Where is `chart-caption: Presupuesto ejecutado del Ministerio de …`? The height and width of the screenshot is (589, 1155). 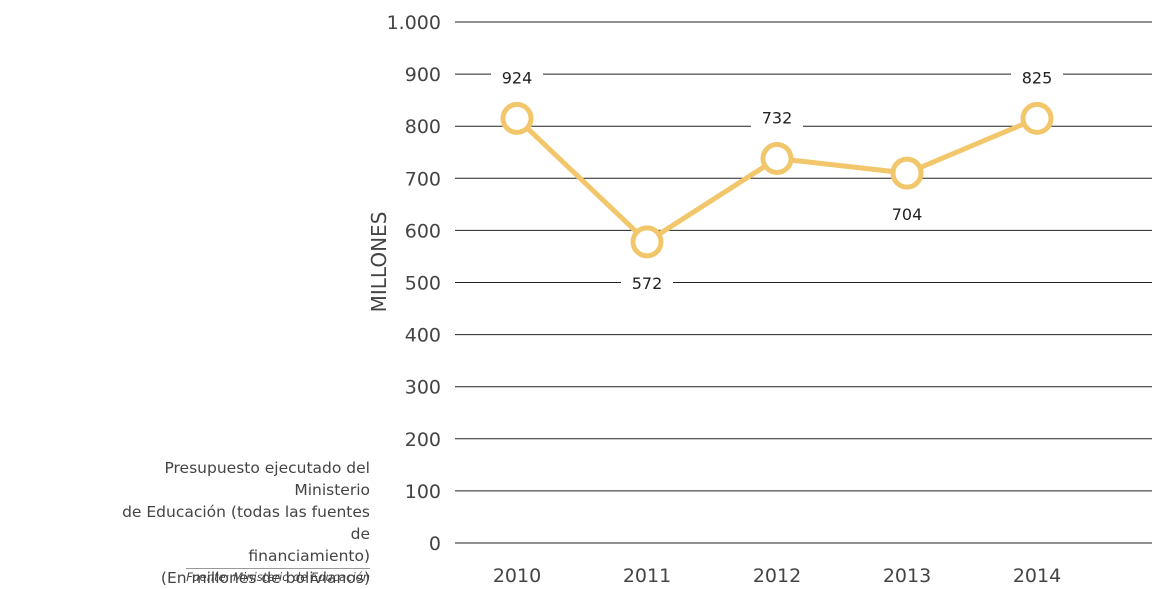
chart-caption: Presupuesto ejecutado del Ministerio de … is located at coordinates (240, 523).